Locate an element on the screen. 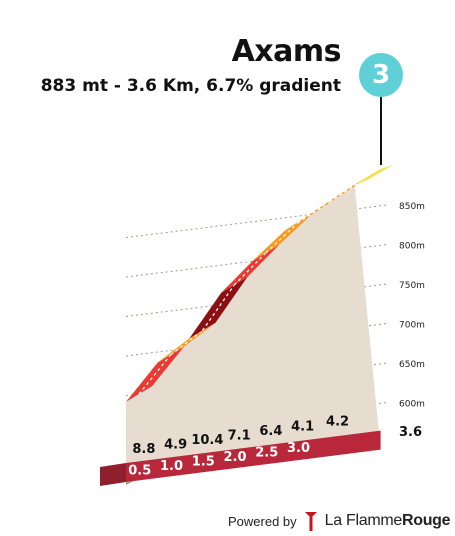  brand-name: La FlammeRouge is located at coordinates (388, 521).